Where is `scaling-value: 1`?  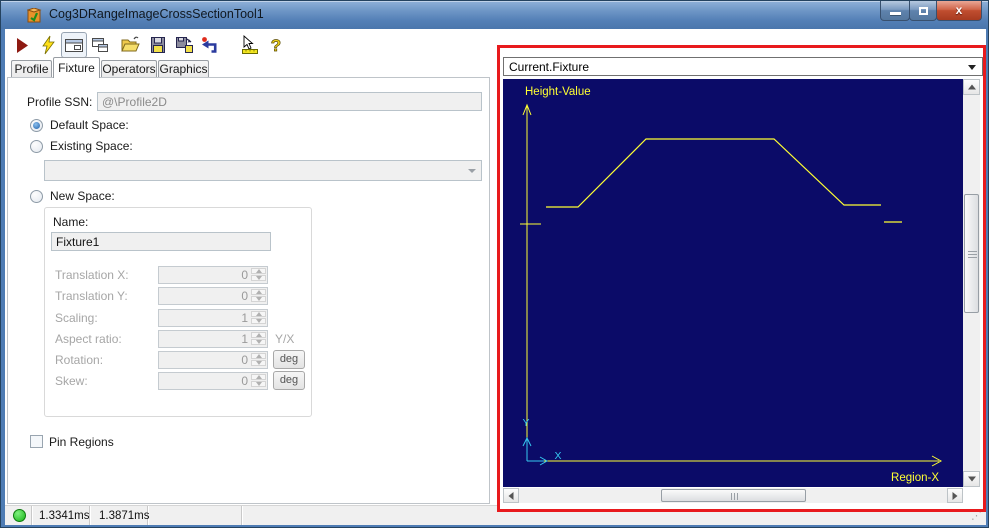
scaling-value: 1 is located at coordinates (244, 318).